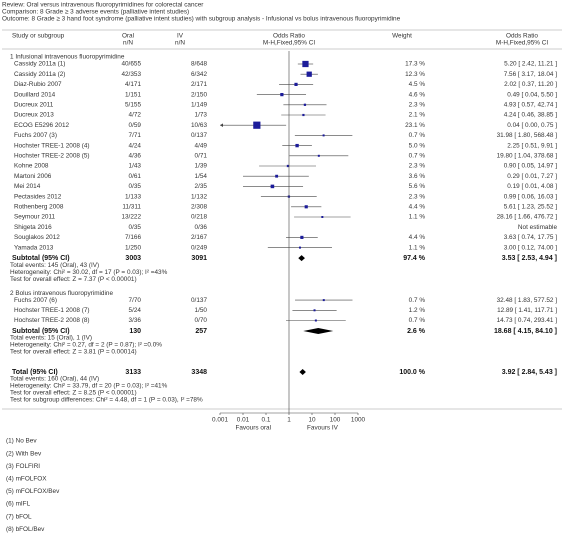 The image size is (566, 536). What do you see at coordinates (135, 331) in the screenshot?
I see `summary-oral: 130` at bounding box center [135, 331].